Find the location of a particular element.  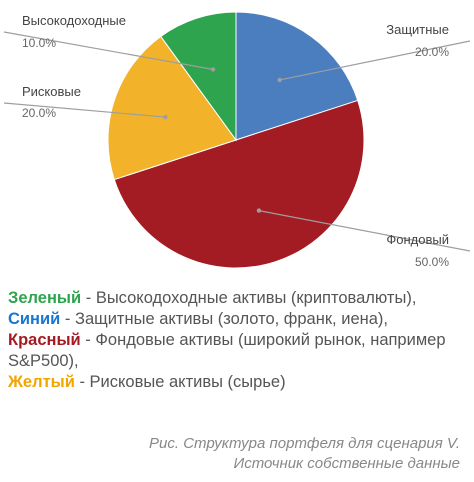

legend-item-yellow: Желтый - Рисковые активы (сырье) is located at coordinates (238, 382).